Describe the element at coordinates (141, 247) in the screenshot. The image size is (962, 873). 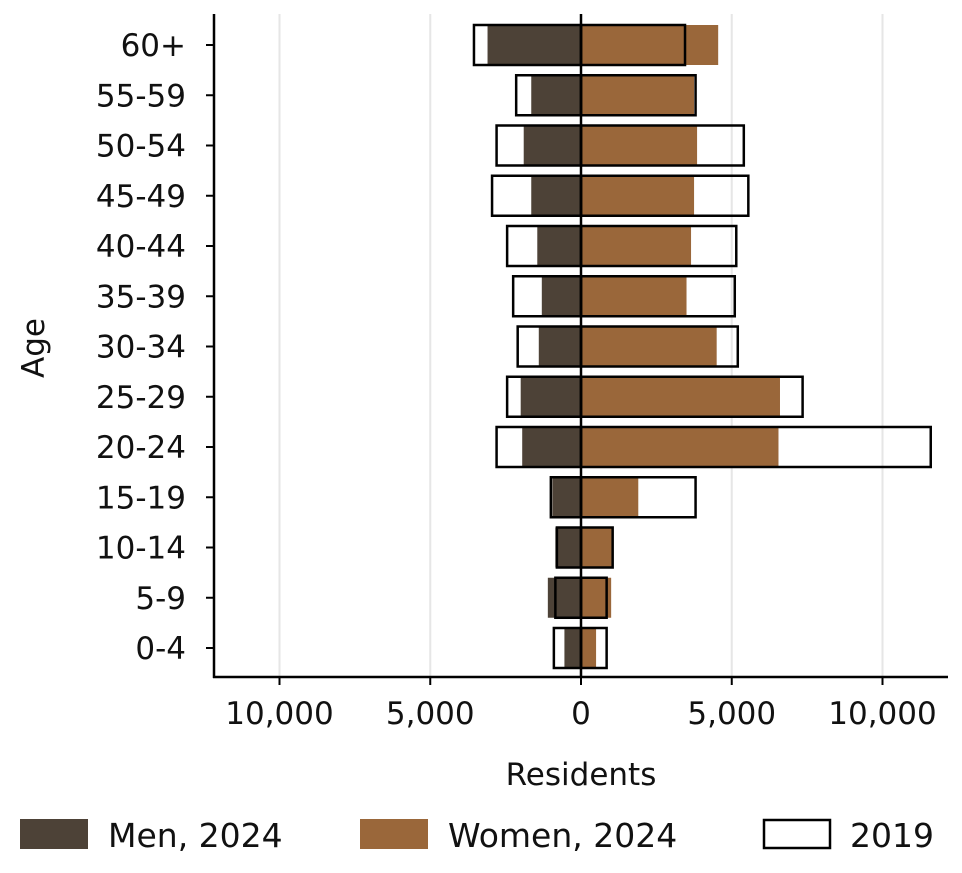
I see `y-tick-label: 40-44` at that location.